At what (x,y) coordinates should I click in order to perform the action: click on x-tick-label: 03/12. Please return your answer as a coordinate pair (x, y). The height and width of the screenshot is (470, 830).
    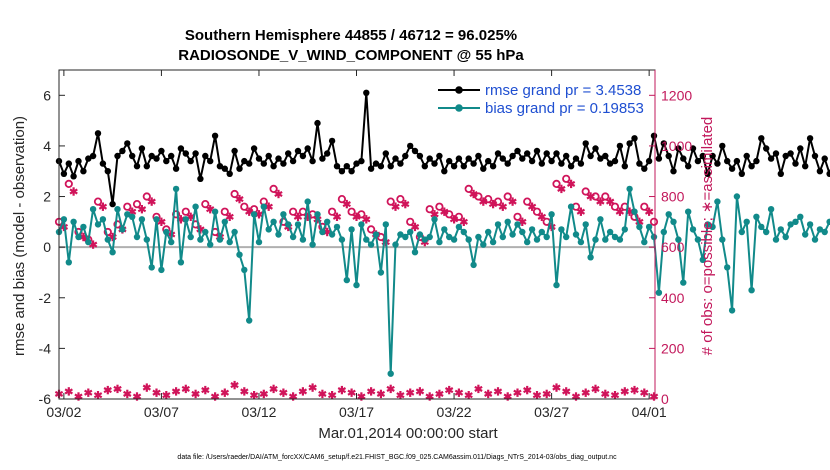
    Looking at the image, I should click on (258, 412).